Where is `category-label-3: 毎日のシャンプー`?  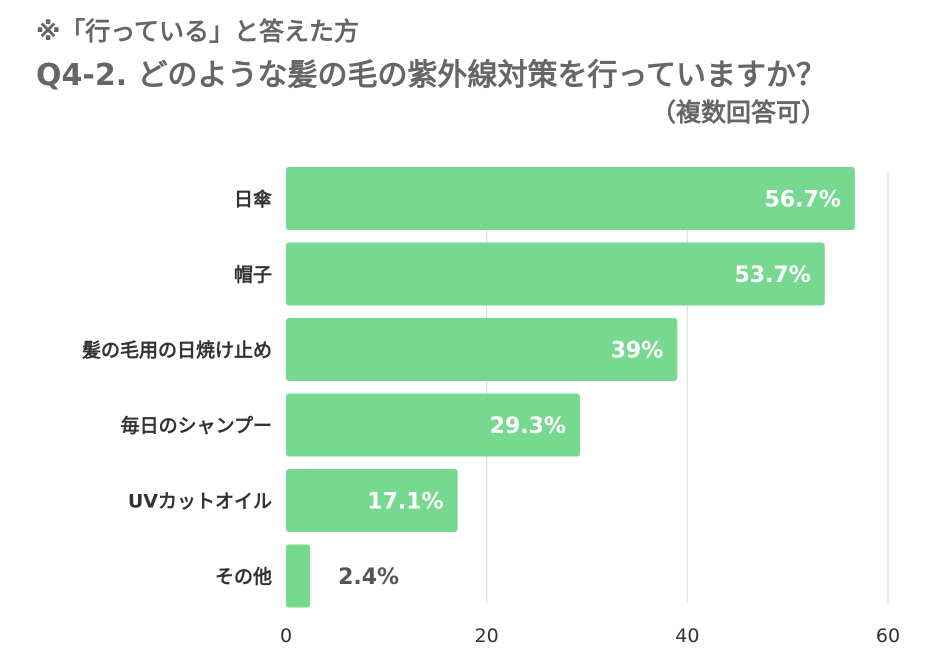 category-label-3: 毎日のシャンプー is located at coordinates (196, 425).